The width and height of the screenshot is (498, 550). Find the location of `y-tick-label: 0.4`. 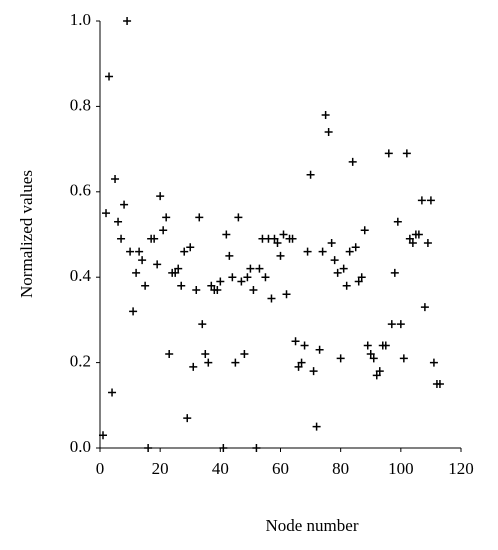

y-tick-label: 0.4 is located at coordinates (81, 275).